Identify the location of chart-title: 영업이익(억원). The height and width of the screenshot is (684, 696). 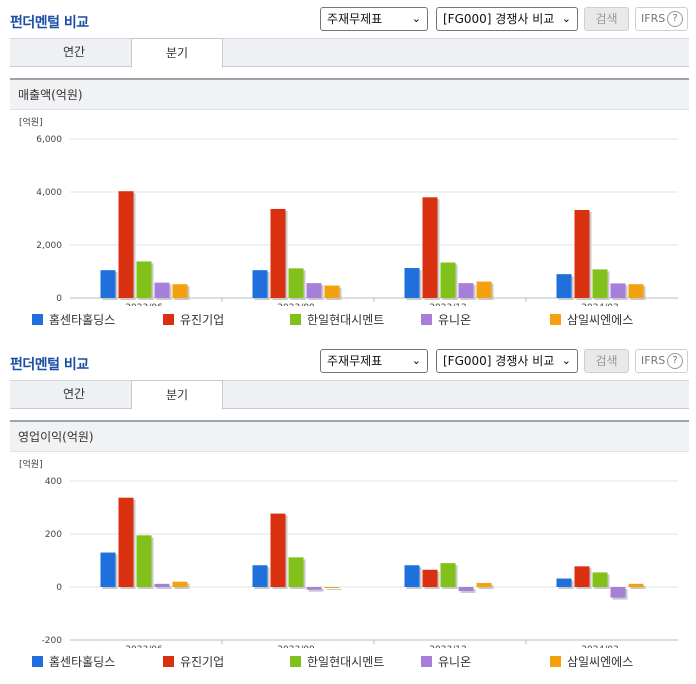
(349, 437).